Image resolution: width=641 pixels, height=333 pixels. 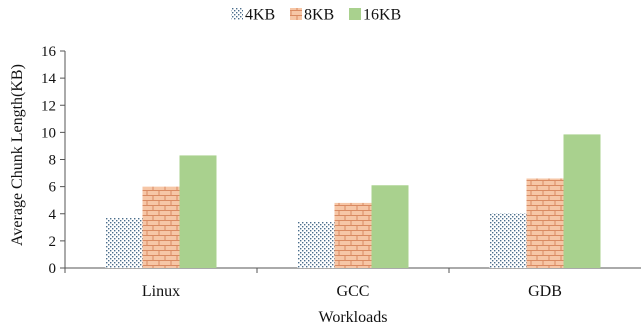 I want to click on bar-8kb-gdb, so click(x=545, y=223).